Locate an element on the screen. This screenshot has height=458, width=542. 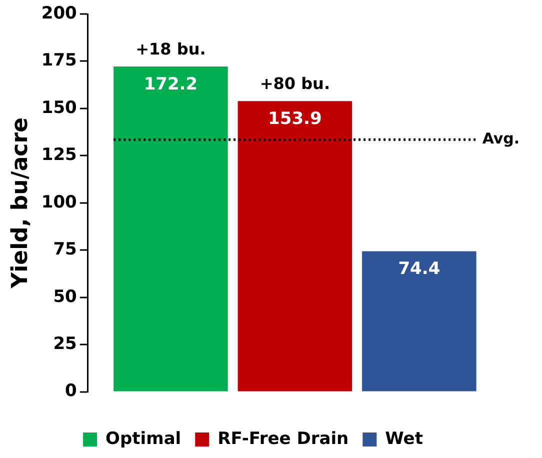
data-label: 153.9 is located at coordinates (295, 119).